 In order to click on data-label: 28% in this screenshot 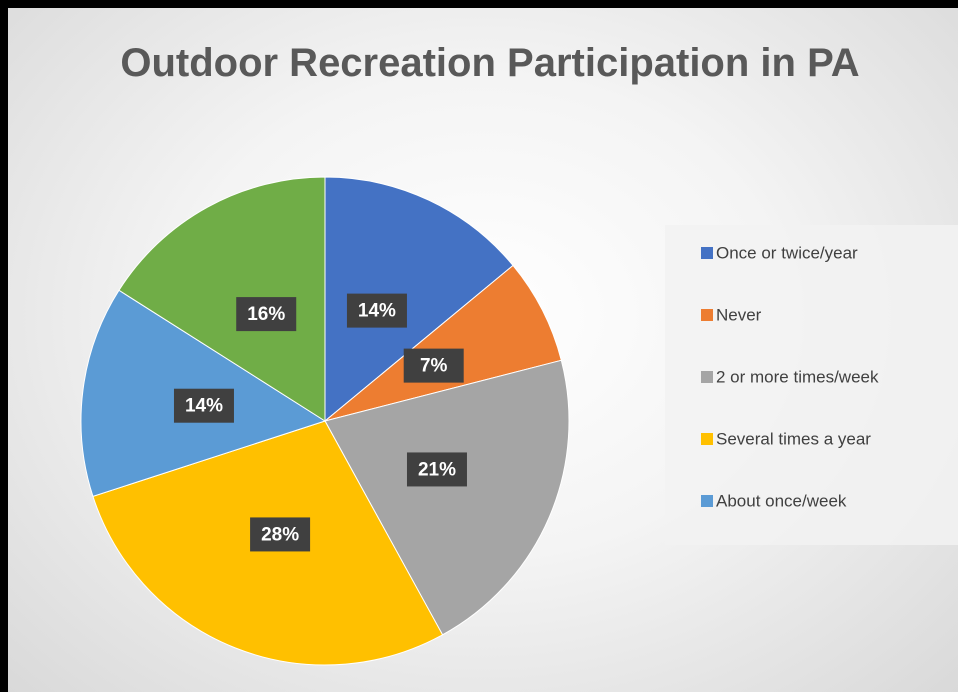, I will do `click(280, 534)`.